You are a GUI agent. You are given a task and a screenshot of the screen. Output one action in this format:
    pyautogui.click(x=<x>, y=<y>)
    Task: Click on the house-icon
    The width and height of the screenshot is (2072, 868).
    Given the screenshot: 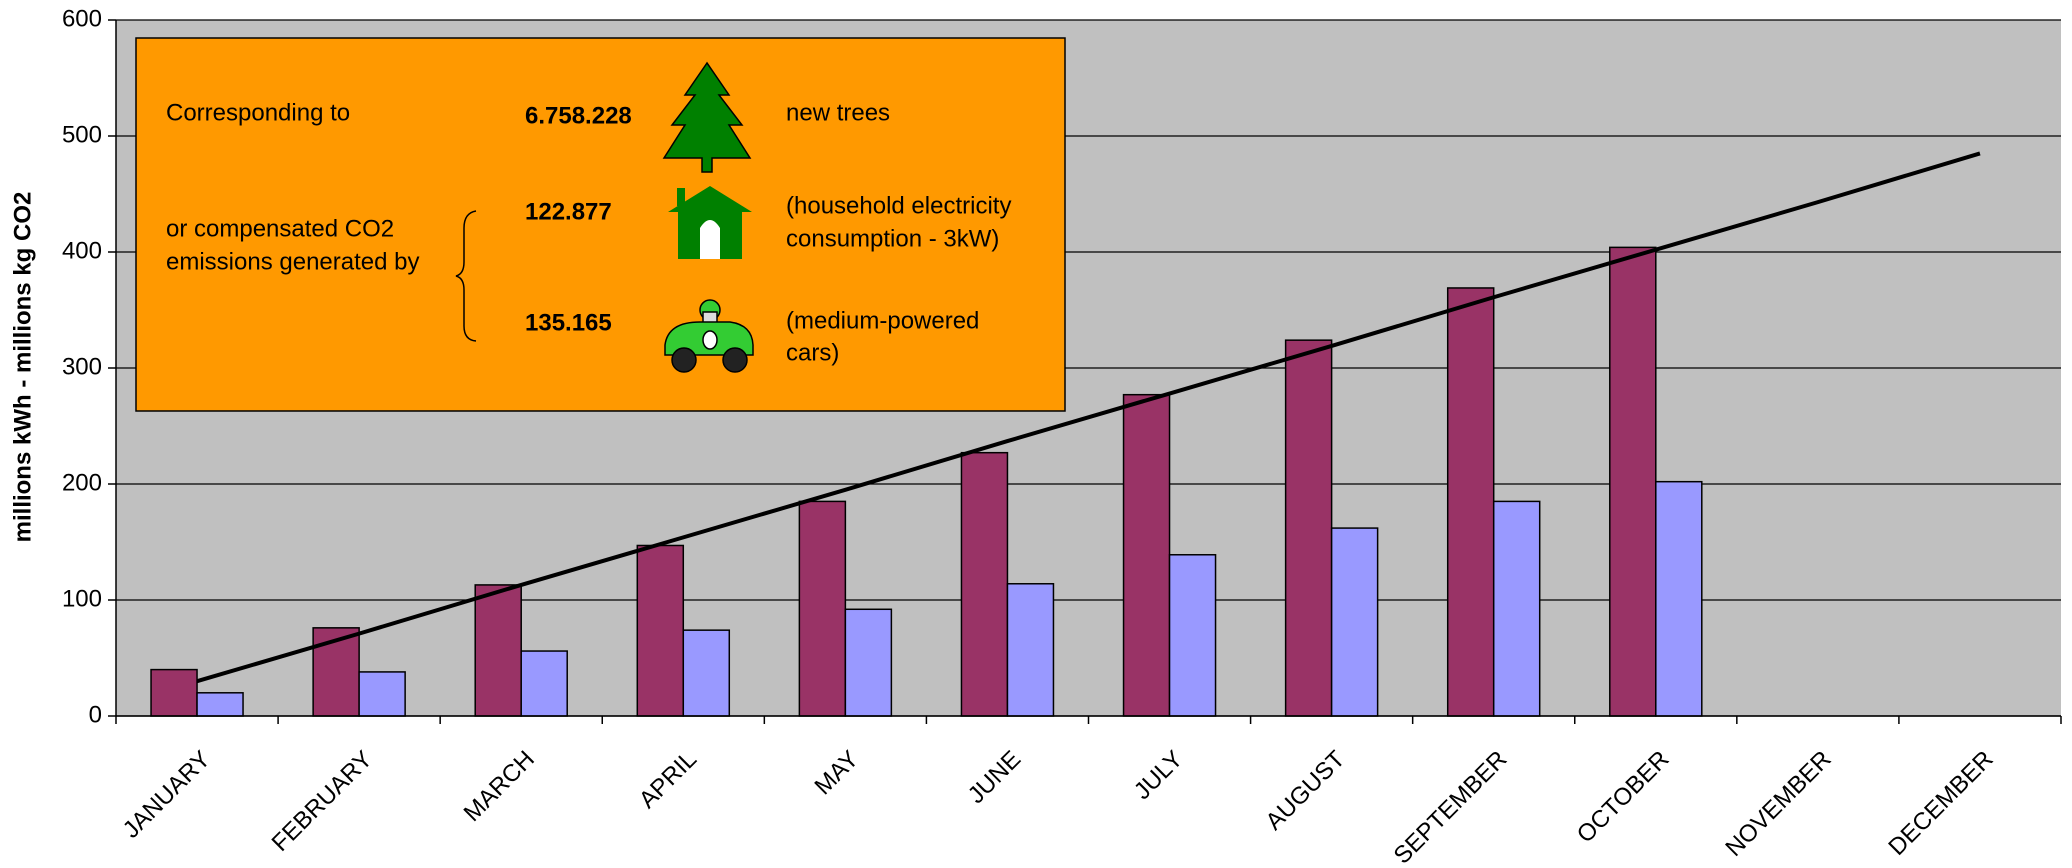 What is the action you would take?
    pyautogui.click(x=710, y=222)
    